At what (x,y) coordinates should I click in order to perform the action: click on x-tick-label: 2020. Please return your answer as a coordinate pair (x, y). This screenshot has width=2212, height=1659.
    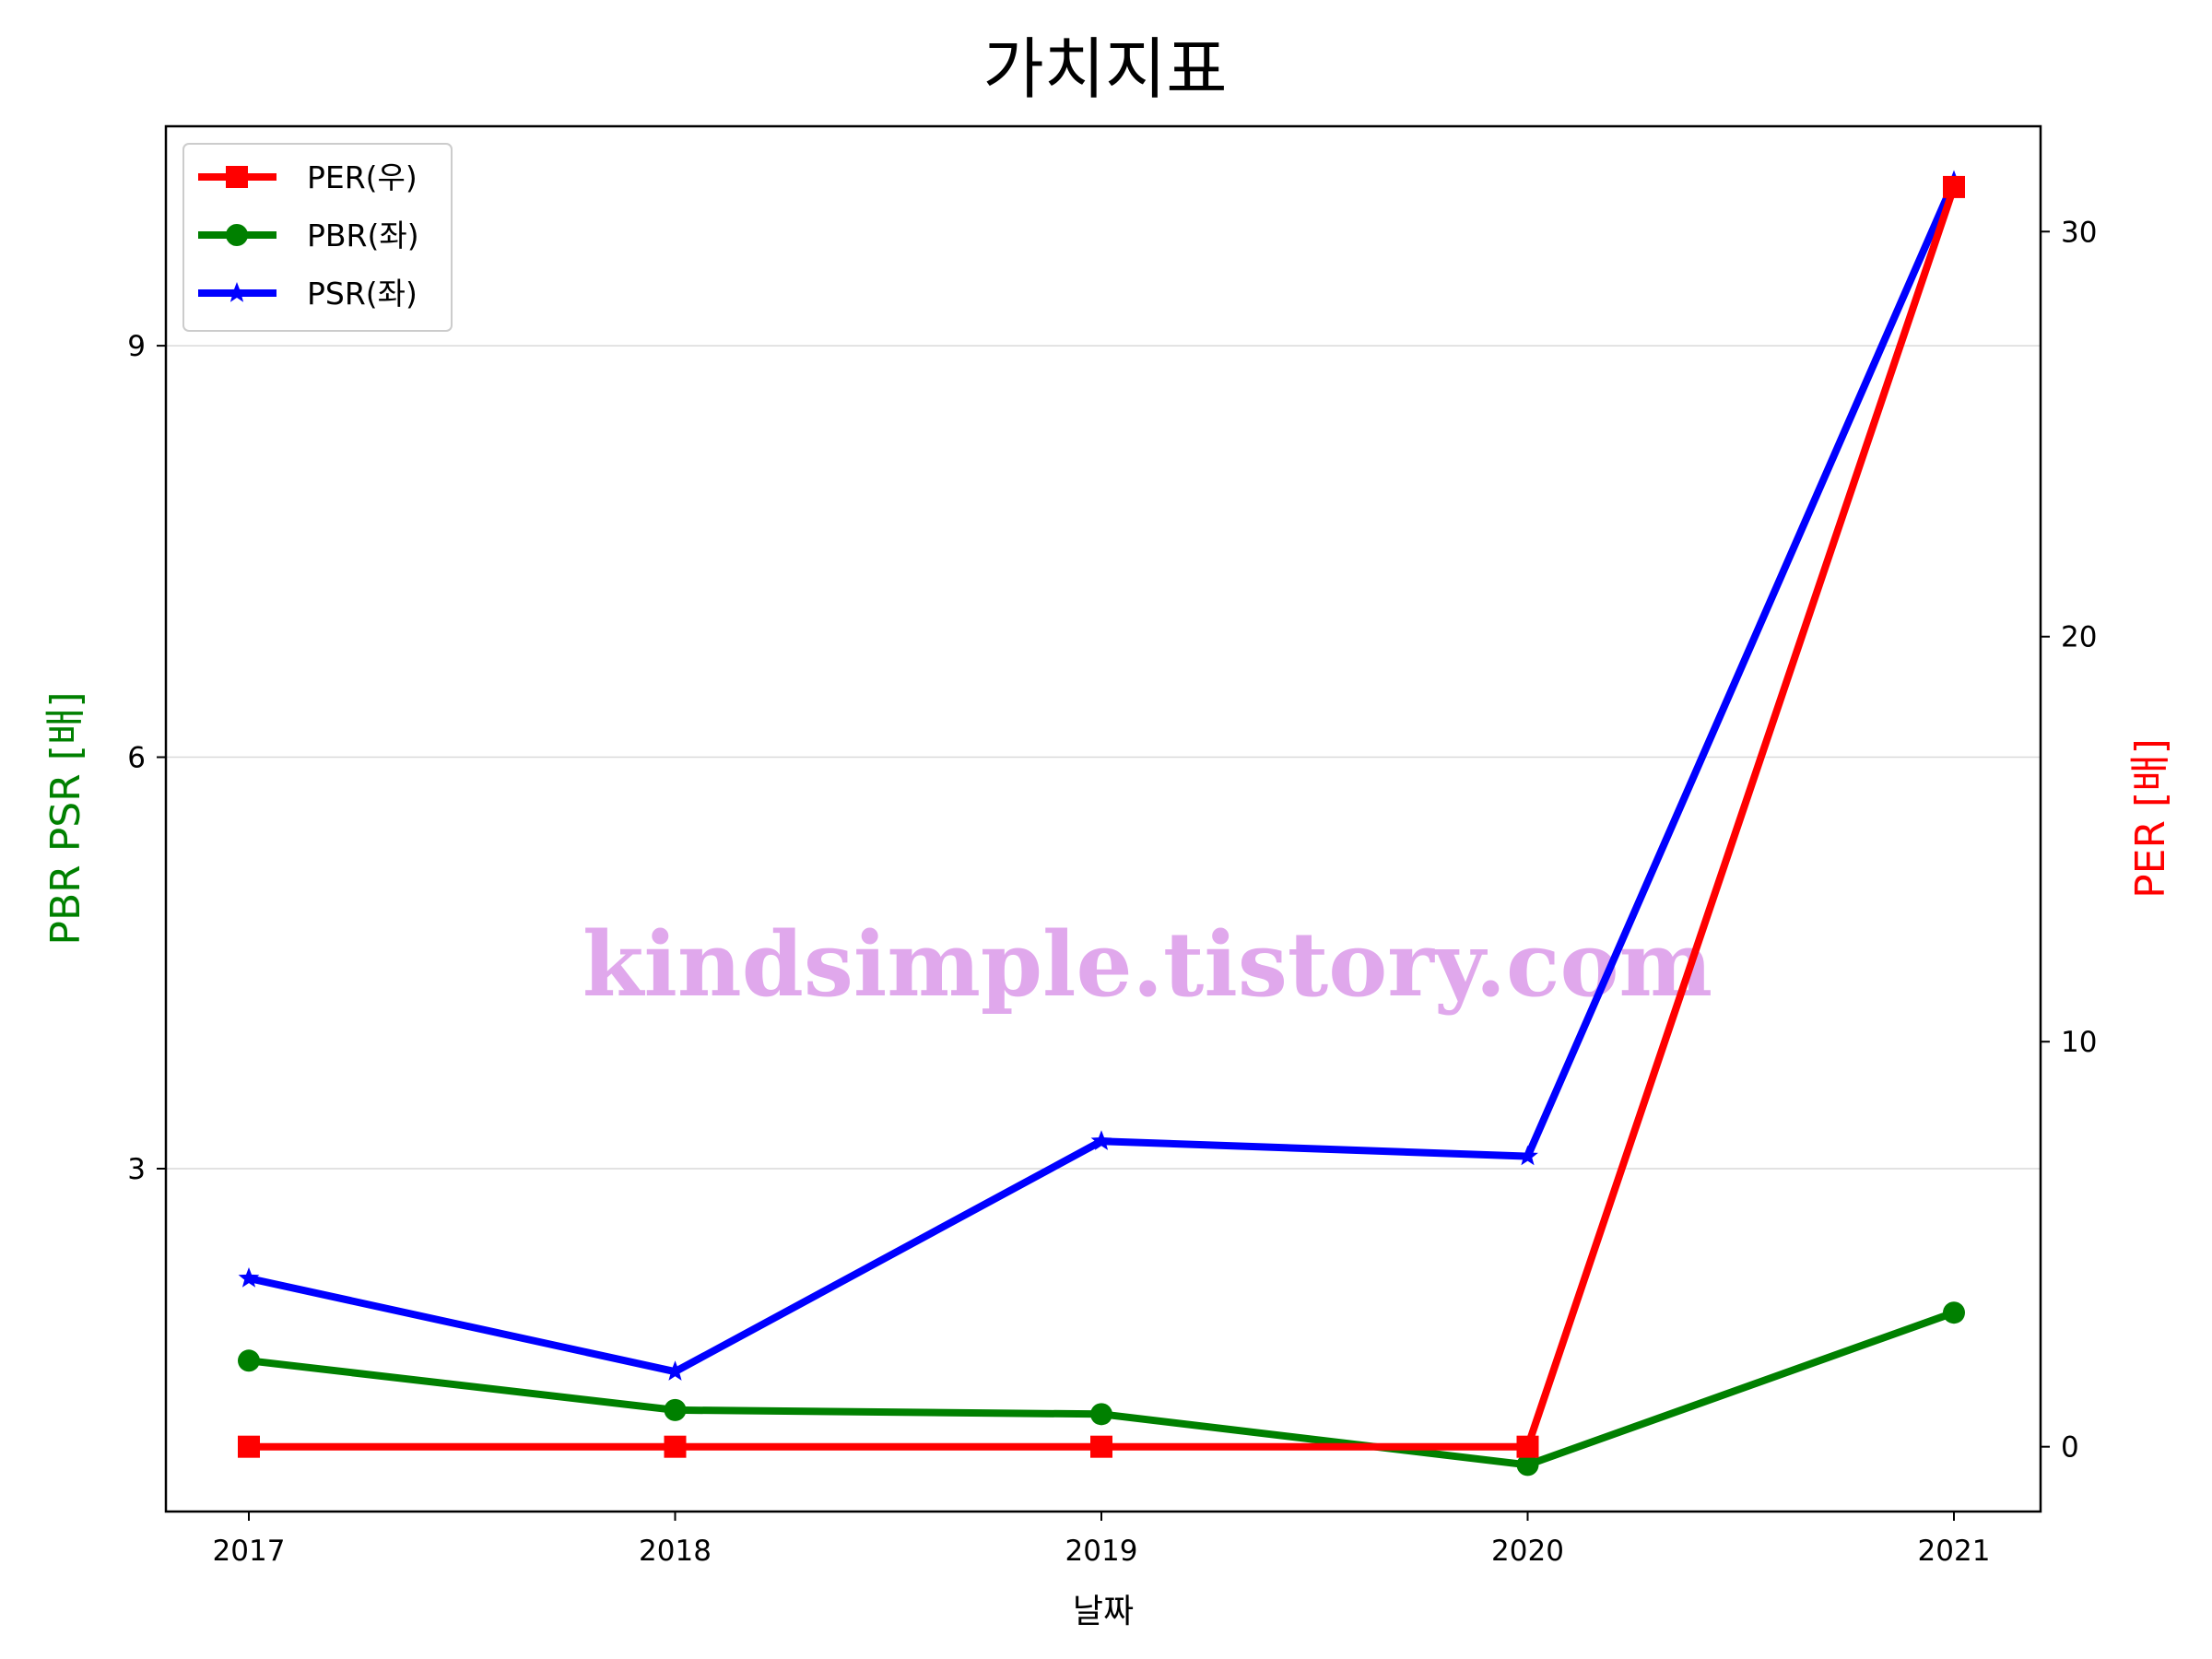
    Looking at the image, I should click on (1527, 1551).